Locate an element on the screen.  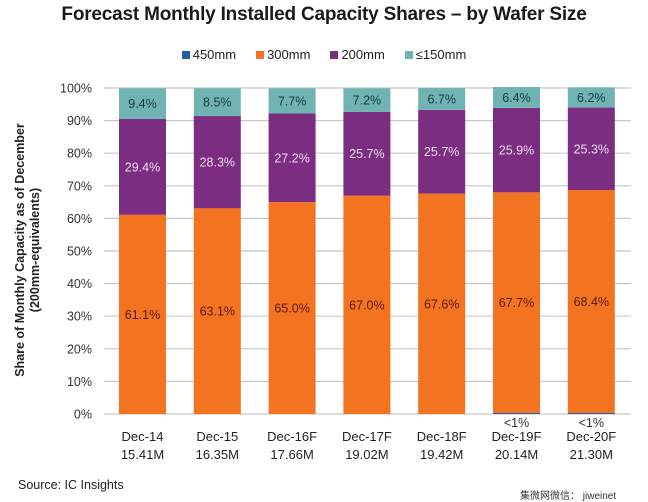
data-label: 8.5% is located at coordinates (217, 103).